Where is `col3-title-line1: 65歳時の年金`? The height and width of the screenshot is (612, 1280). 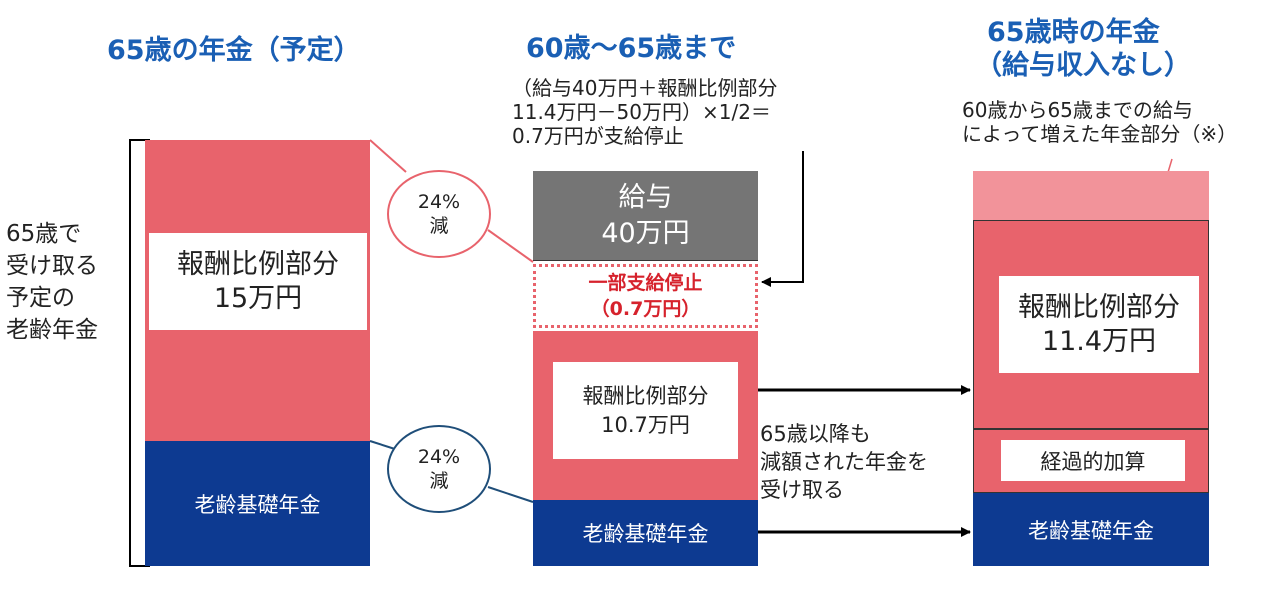
col3-title-line1: 65歳時の年金 is located at coordinates (1073, 32).